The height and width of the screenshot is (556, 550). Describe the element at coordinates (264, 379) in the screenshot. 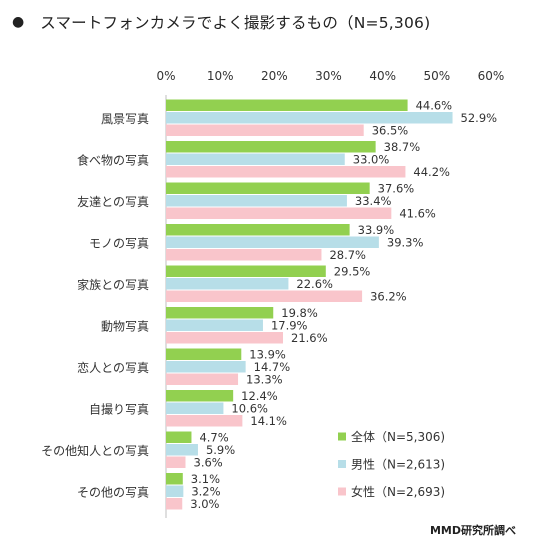

I see `value-label-female: 13.3%` at that location.